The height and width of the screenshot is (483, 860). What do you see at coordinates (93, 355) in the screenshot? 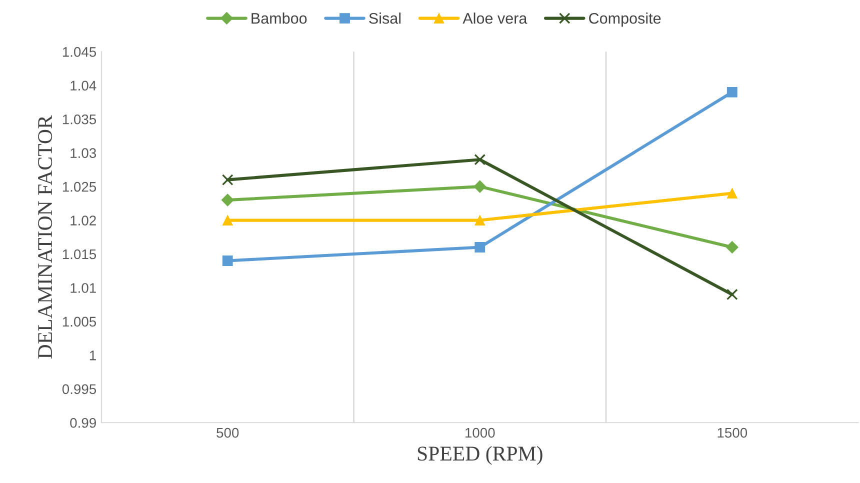
I see `y-tick-label: 1` at bounding box center [93, 355].